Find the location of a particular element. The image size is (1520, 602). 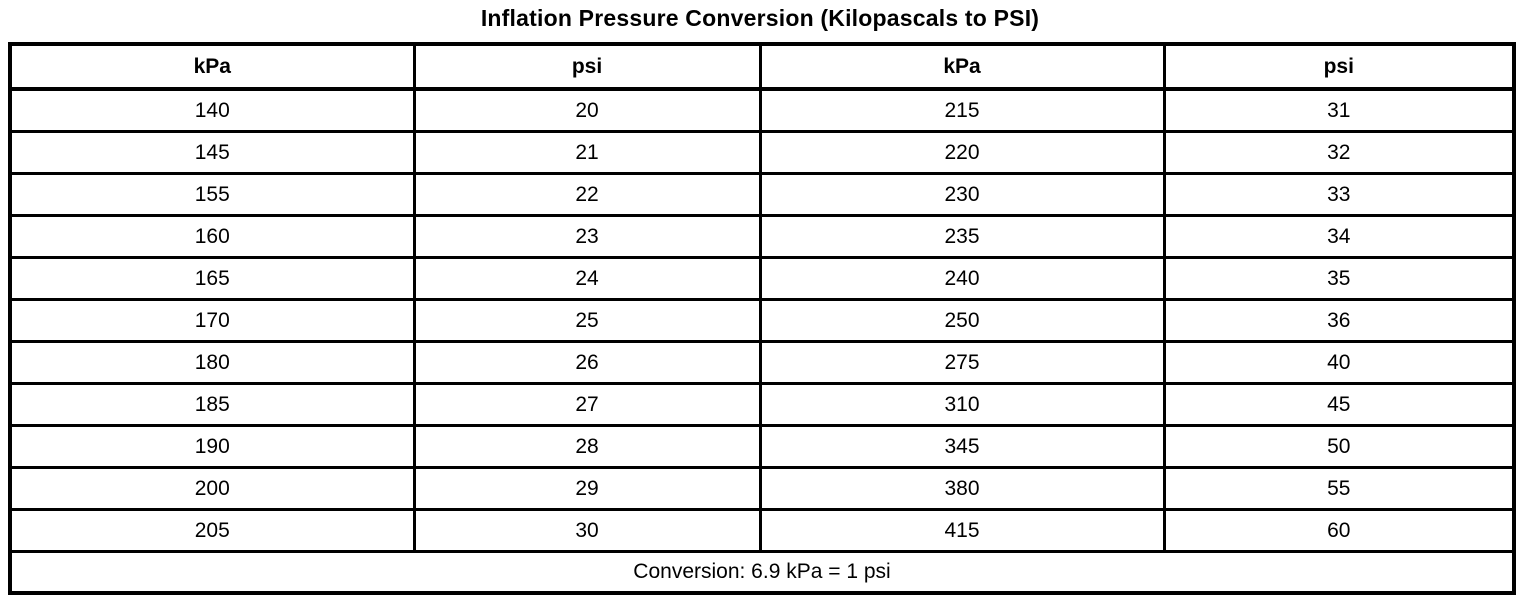

cell-kpa-left: 185 is located at coordinates (212, 404).